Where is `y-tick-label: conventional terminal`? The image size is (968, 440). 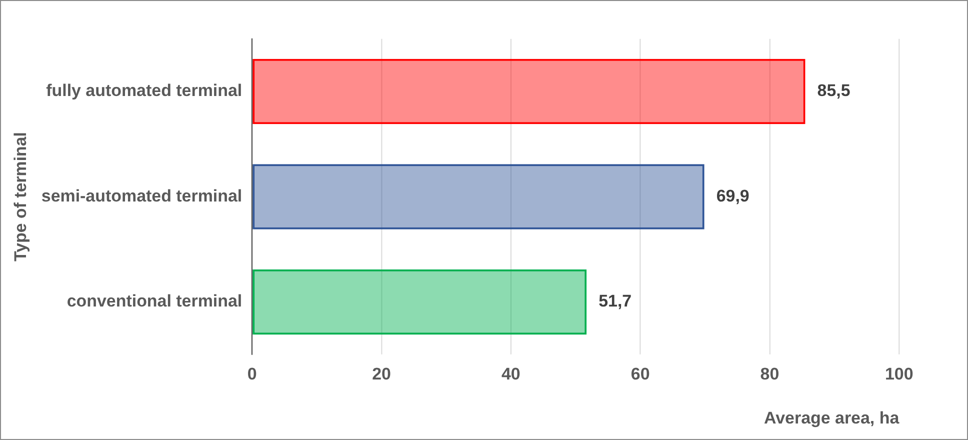 y-tick-label: conventional terminal is located at coordinates (154, 301).